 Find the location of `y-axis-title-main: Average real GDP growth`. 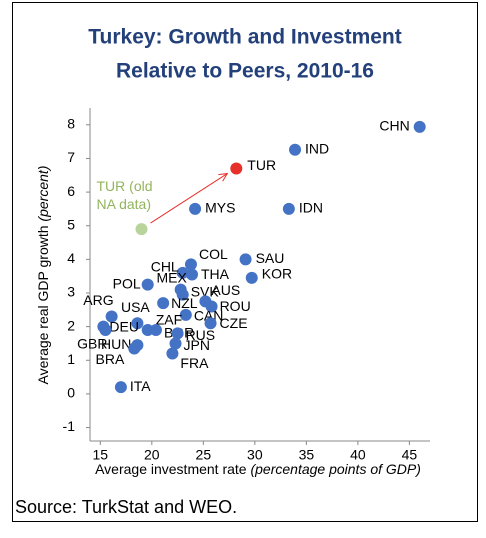

y-axis-title-main: Average real GDP growth is located at coordinates (43, 303).